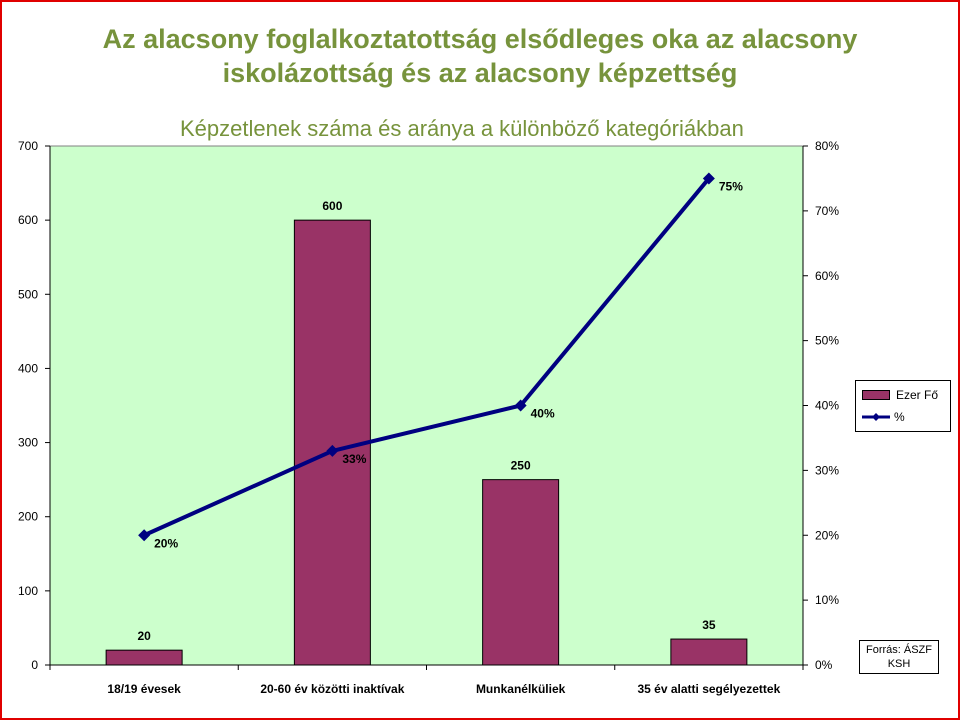  Describe the element at coordinates (28, 294) in the screenshot. I see `y-tick-label-left: 500` at that location.